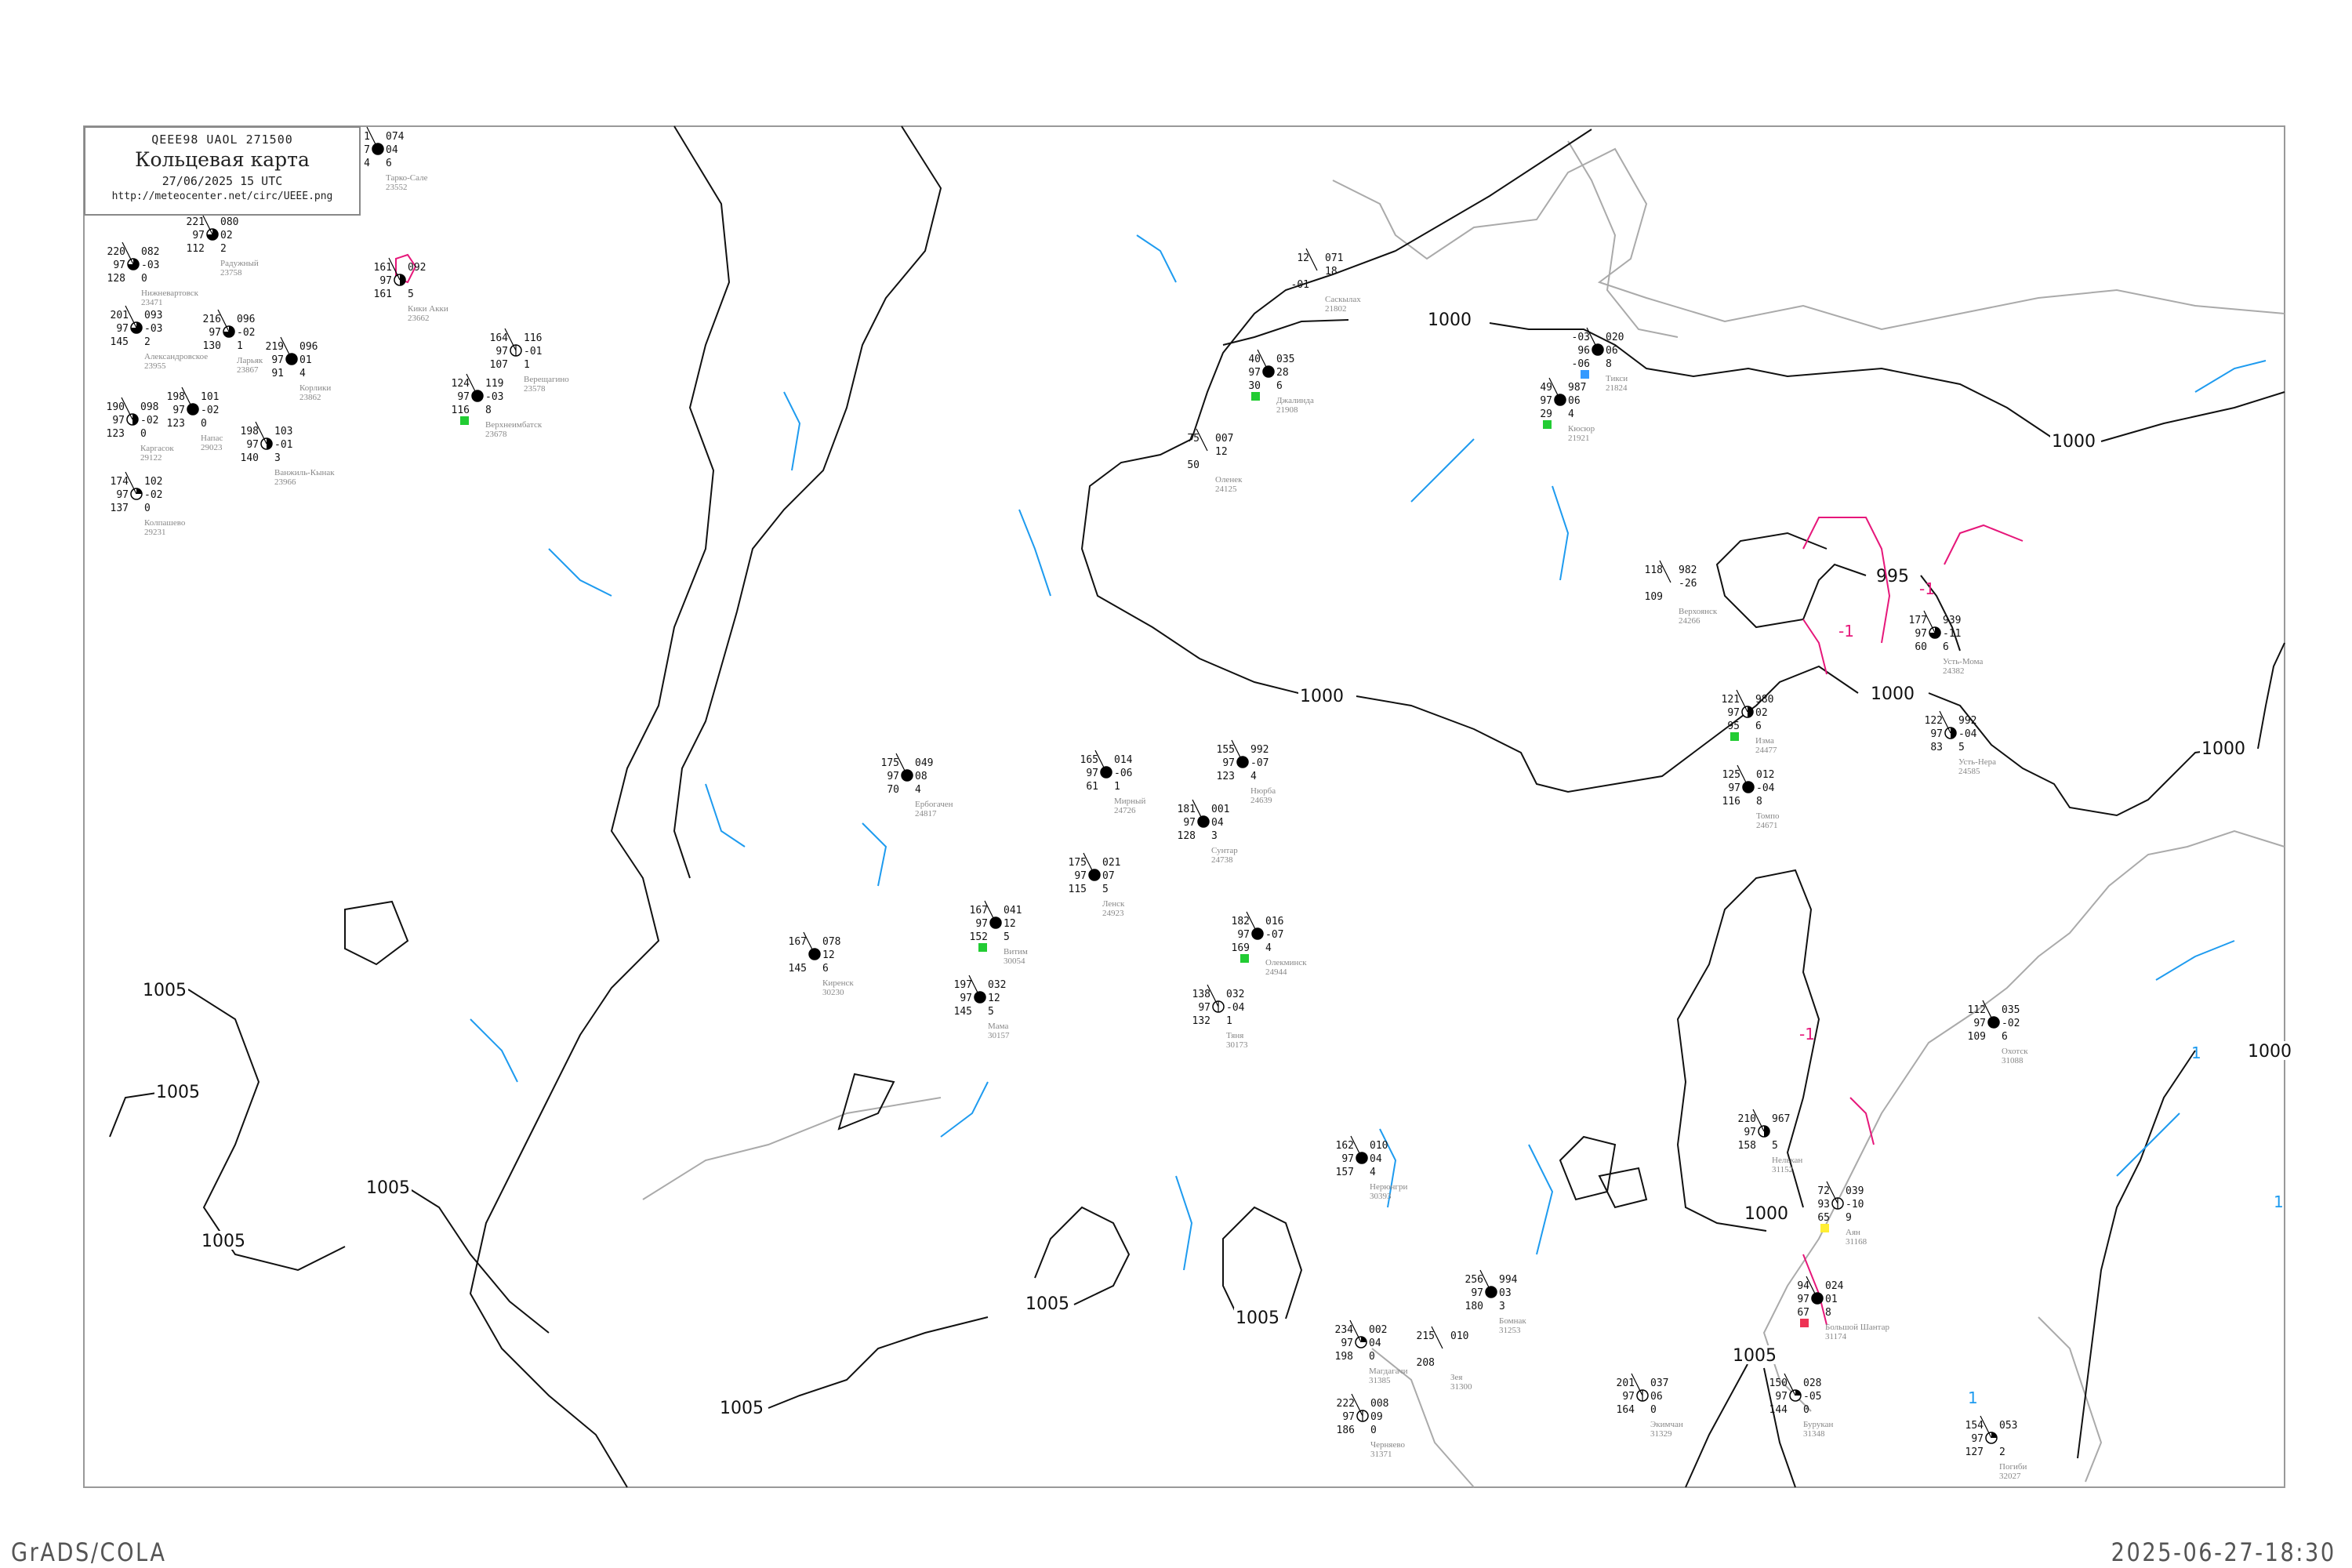  I want to click on render-timestamp: 2025-06-27-18:30, so click(2223, 1552).